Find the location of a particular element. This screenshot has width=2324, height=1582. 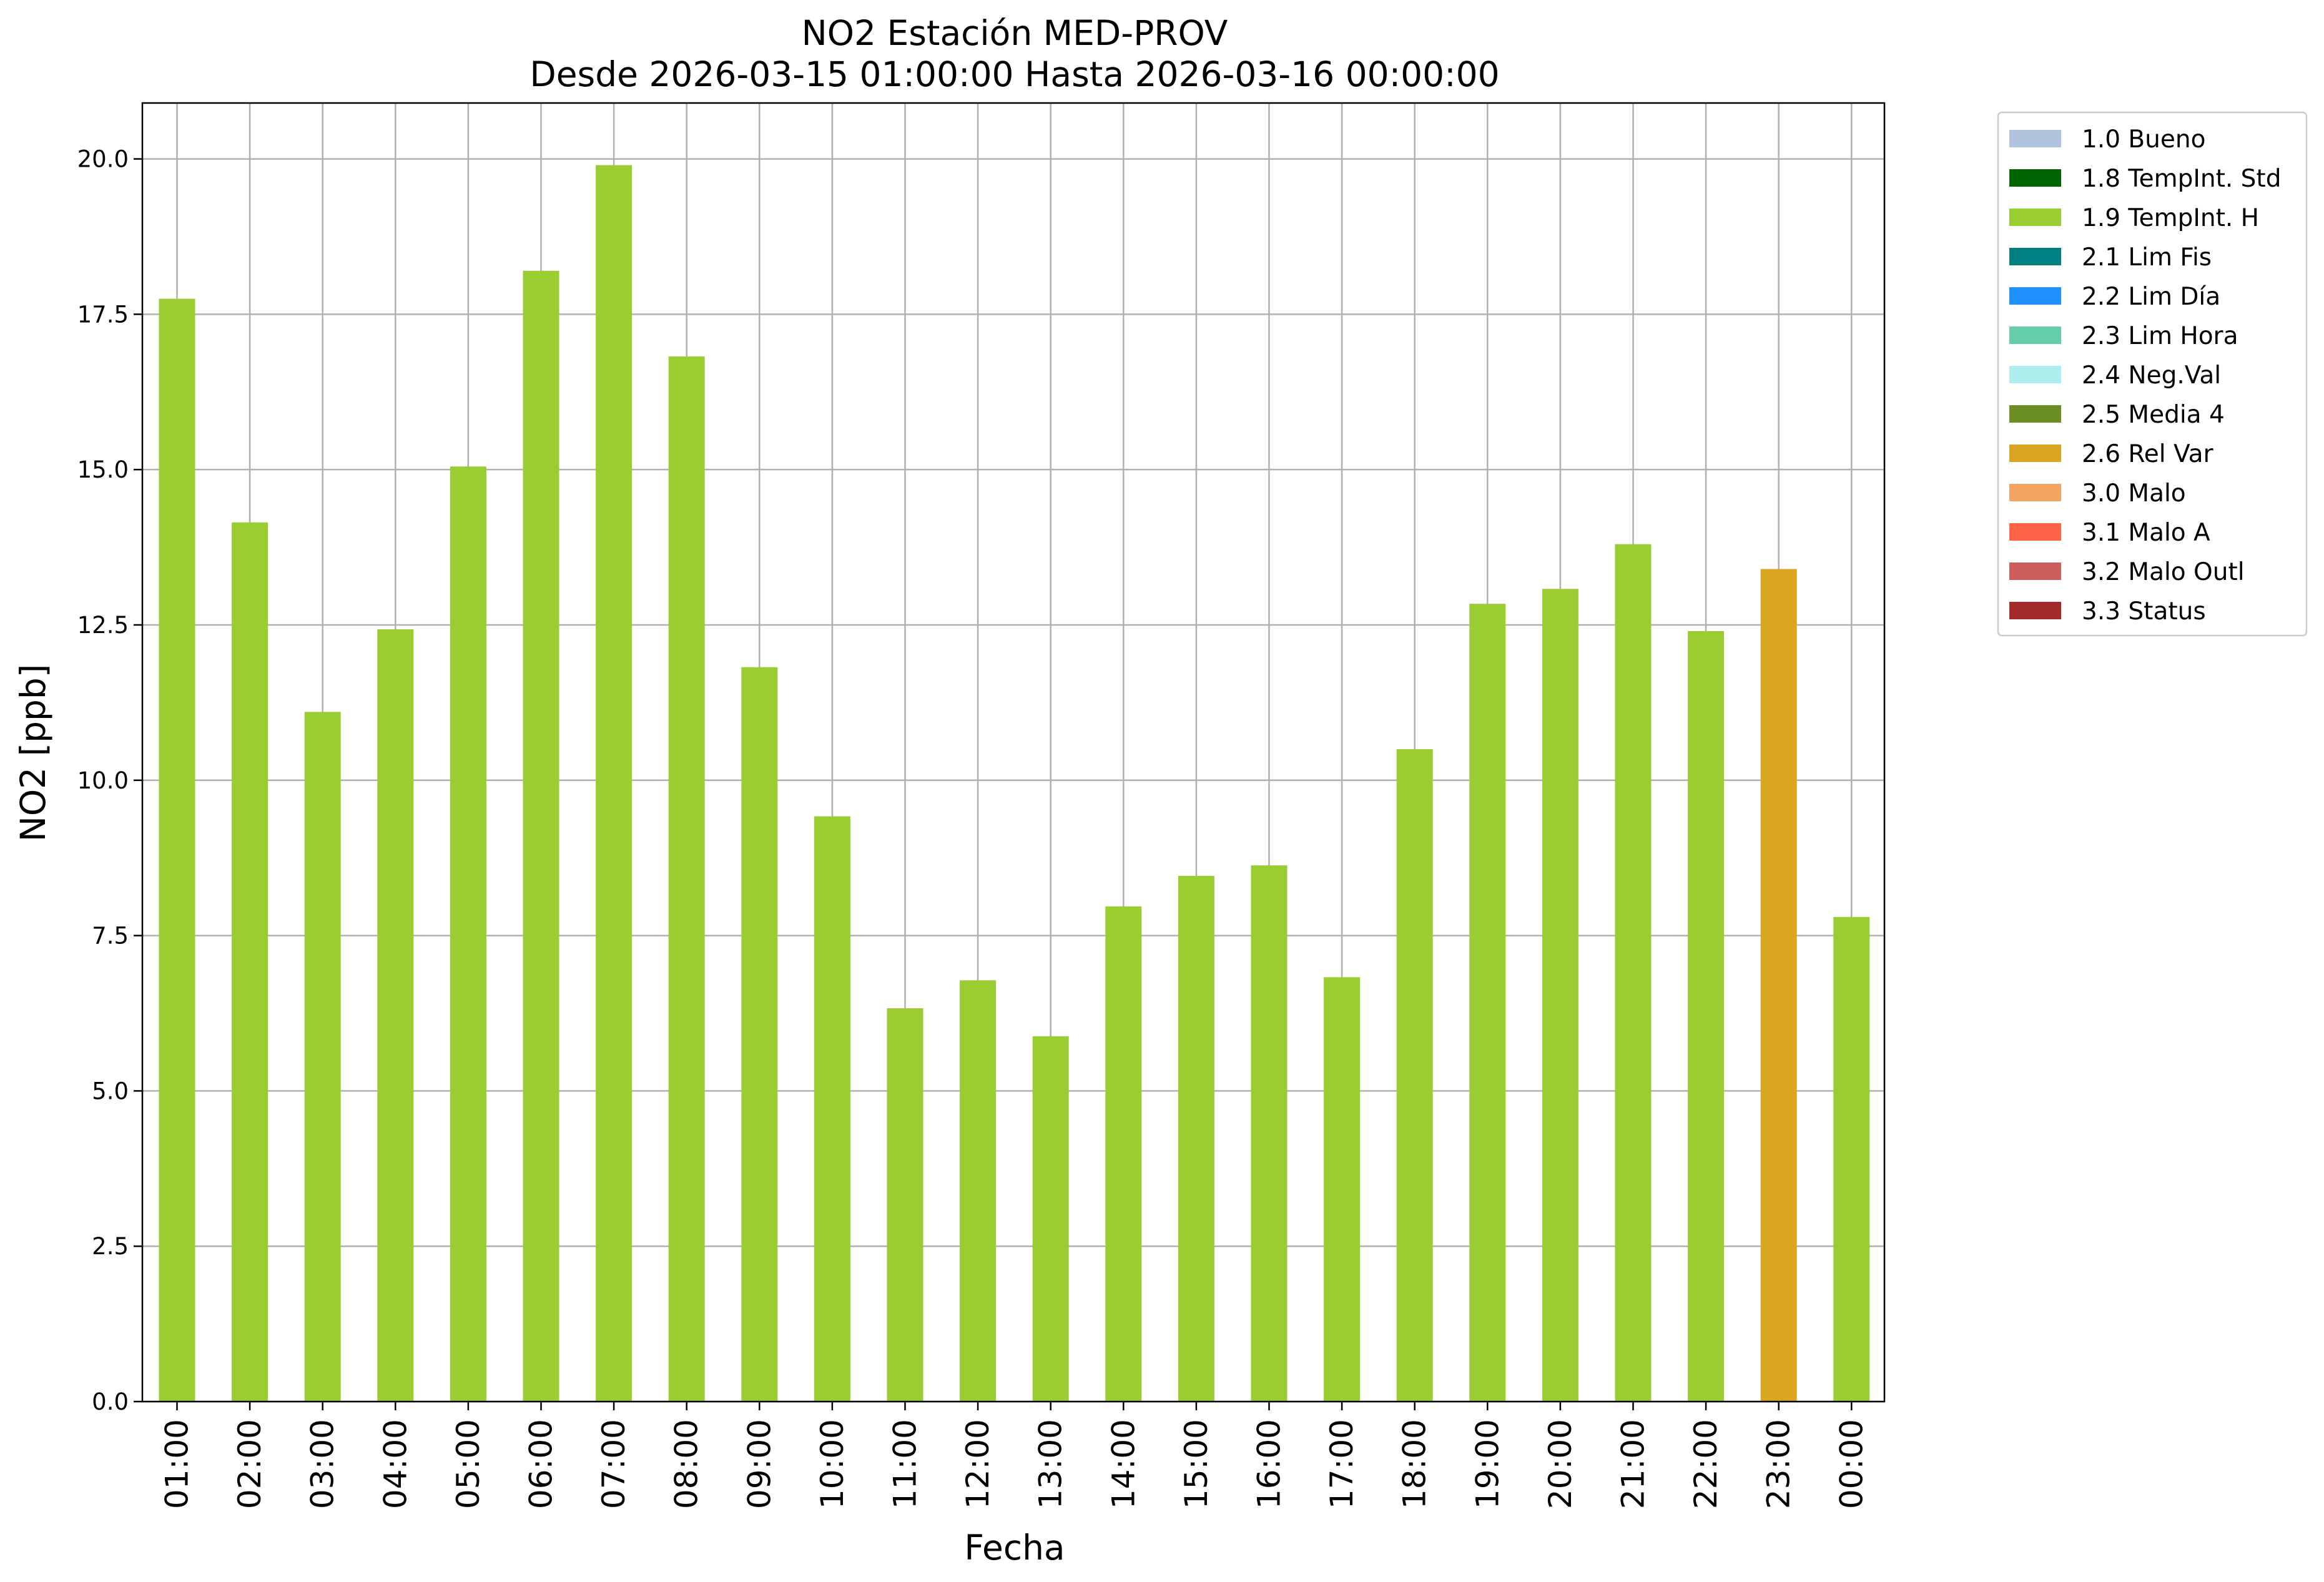

x-tick-label: 09:00 is located at coordinates (759, 1464).